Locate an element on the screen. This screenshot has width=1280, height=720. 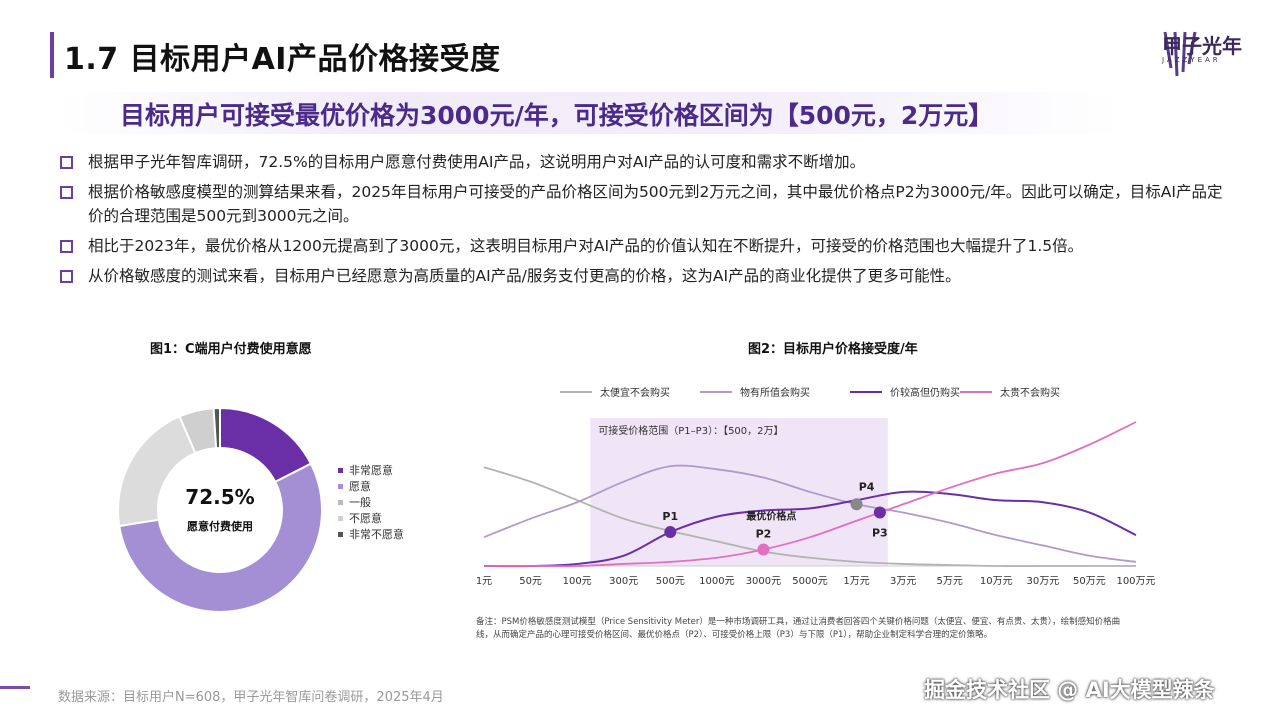
legend-label: 太便宜不会购买 is located at coordinates (635, 392).